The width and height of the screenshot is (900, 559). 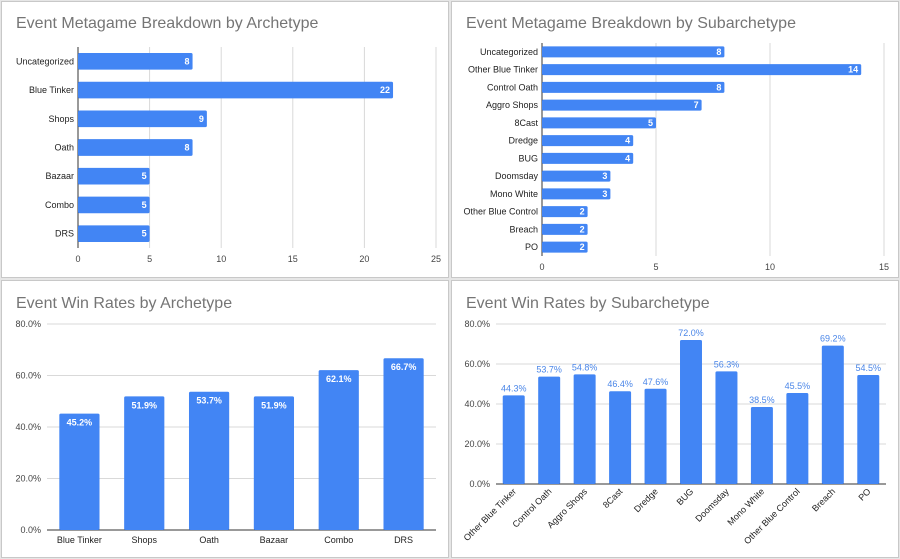 I want to click on data-label: 51.9%, so click(x=144, y=405).